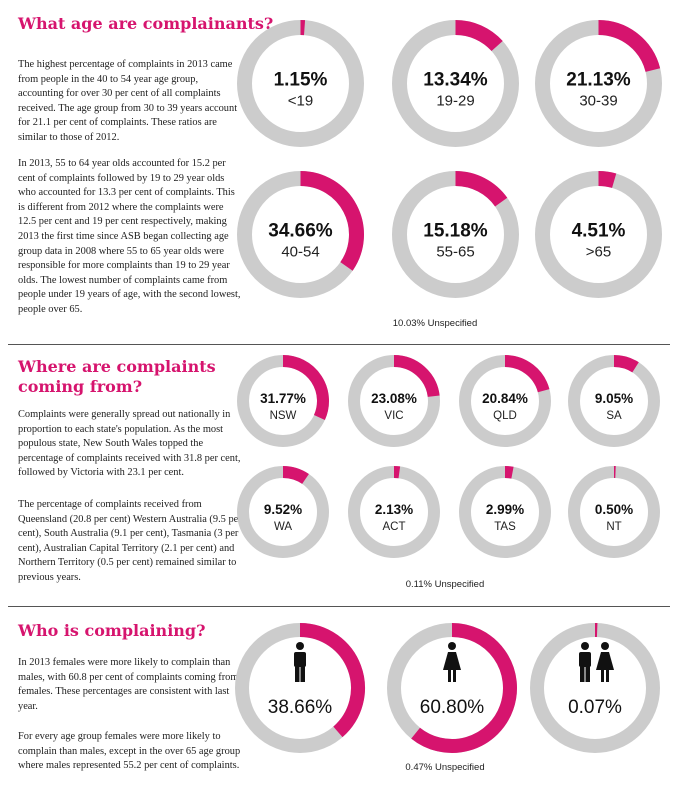 Image resolution: width=679 pixels, height=804 pixels. I want to click on state-wa-value-label: 9.52%, so click(283, 509).